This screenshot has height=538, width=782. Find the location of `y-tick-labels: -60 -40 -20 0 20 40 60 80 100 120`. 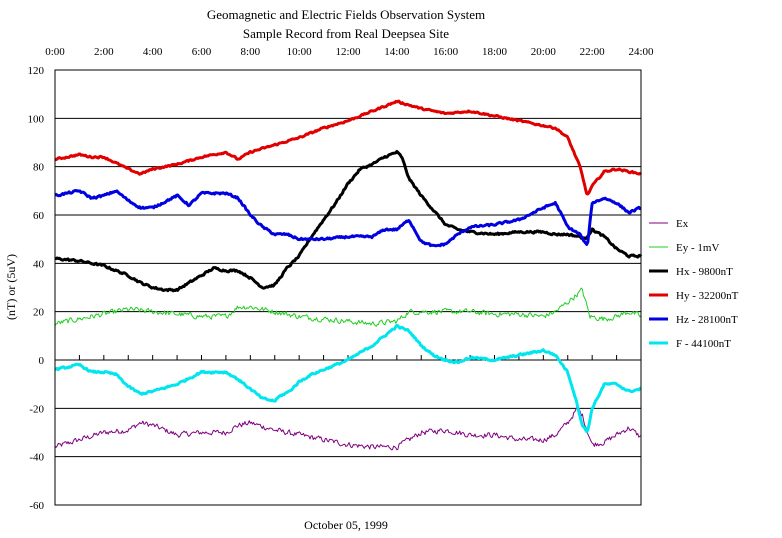

y-tick-labels: -60 -40 -20 0 20 40 60 80 100 120 is located at coordinates (36, 288).